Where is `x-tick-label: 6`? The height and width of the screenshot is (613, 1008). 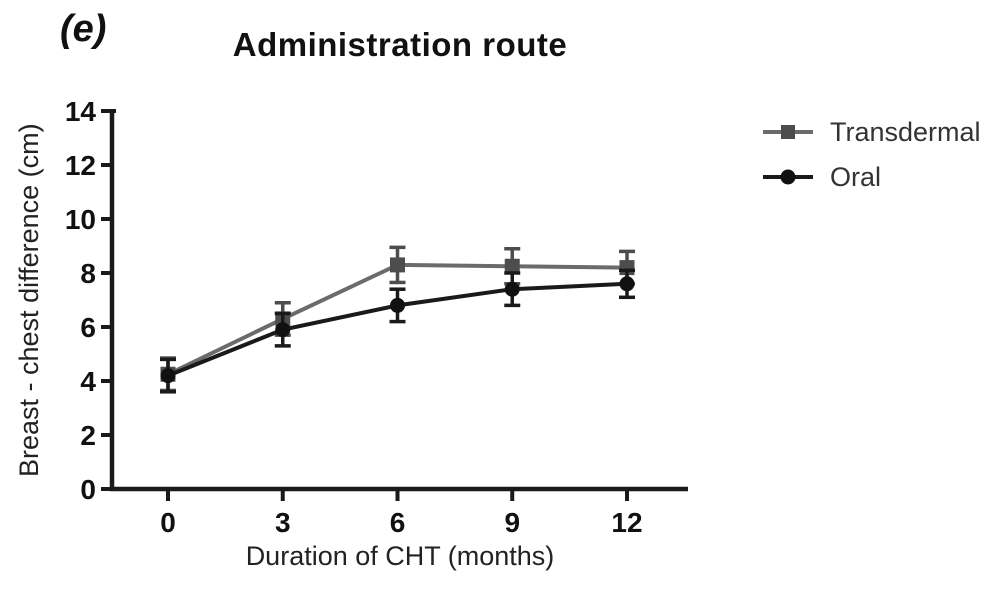 x-tick-label: 6 is located at coordinates (398, 522).